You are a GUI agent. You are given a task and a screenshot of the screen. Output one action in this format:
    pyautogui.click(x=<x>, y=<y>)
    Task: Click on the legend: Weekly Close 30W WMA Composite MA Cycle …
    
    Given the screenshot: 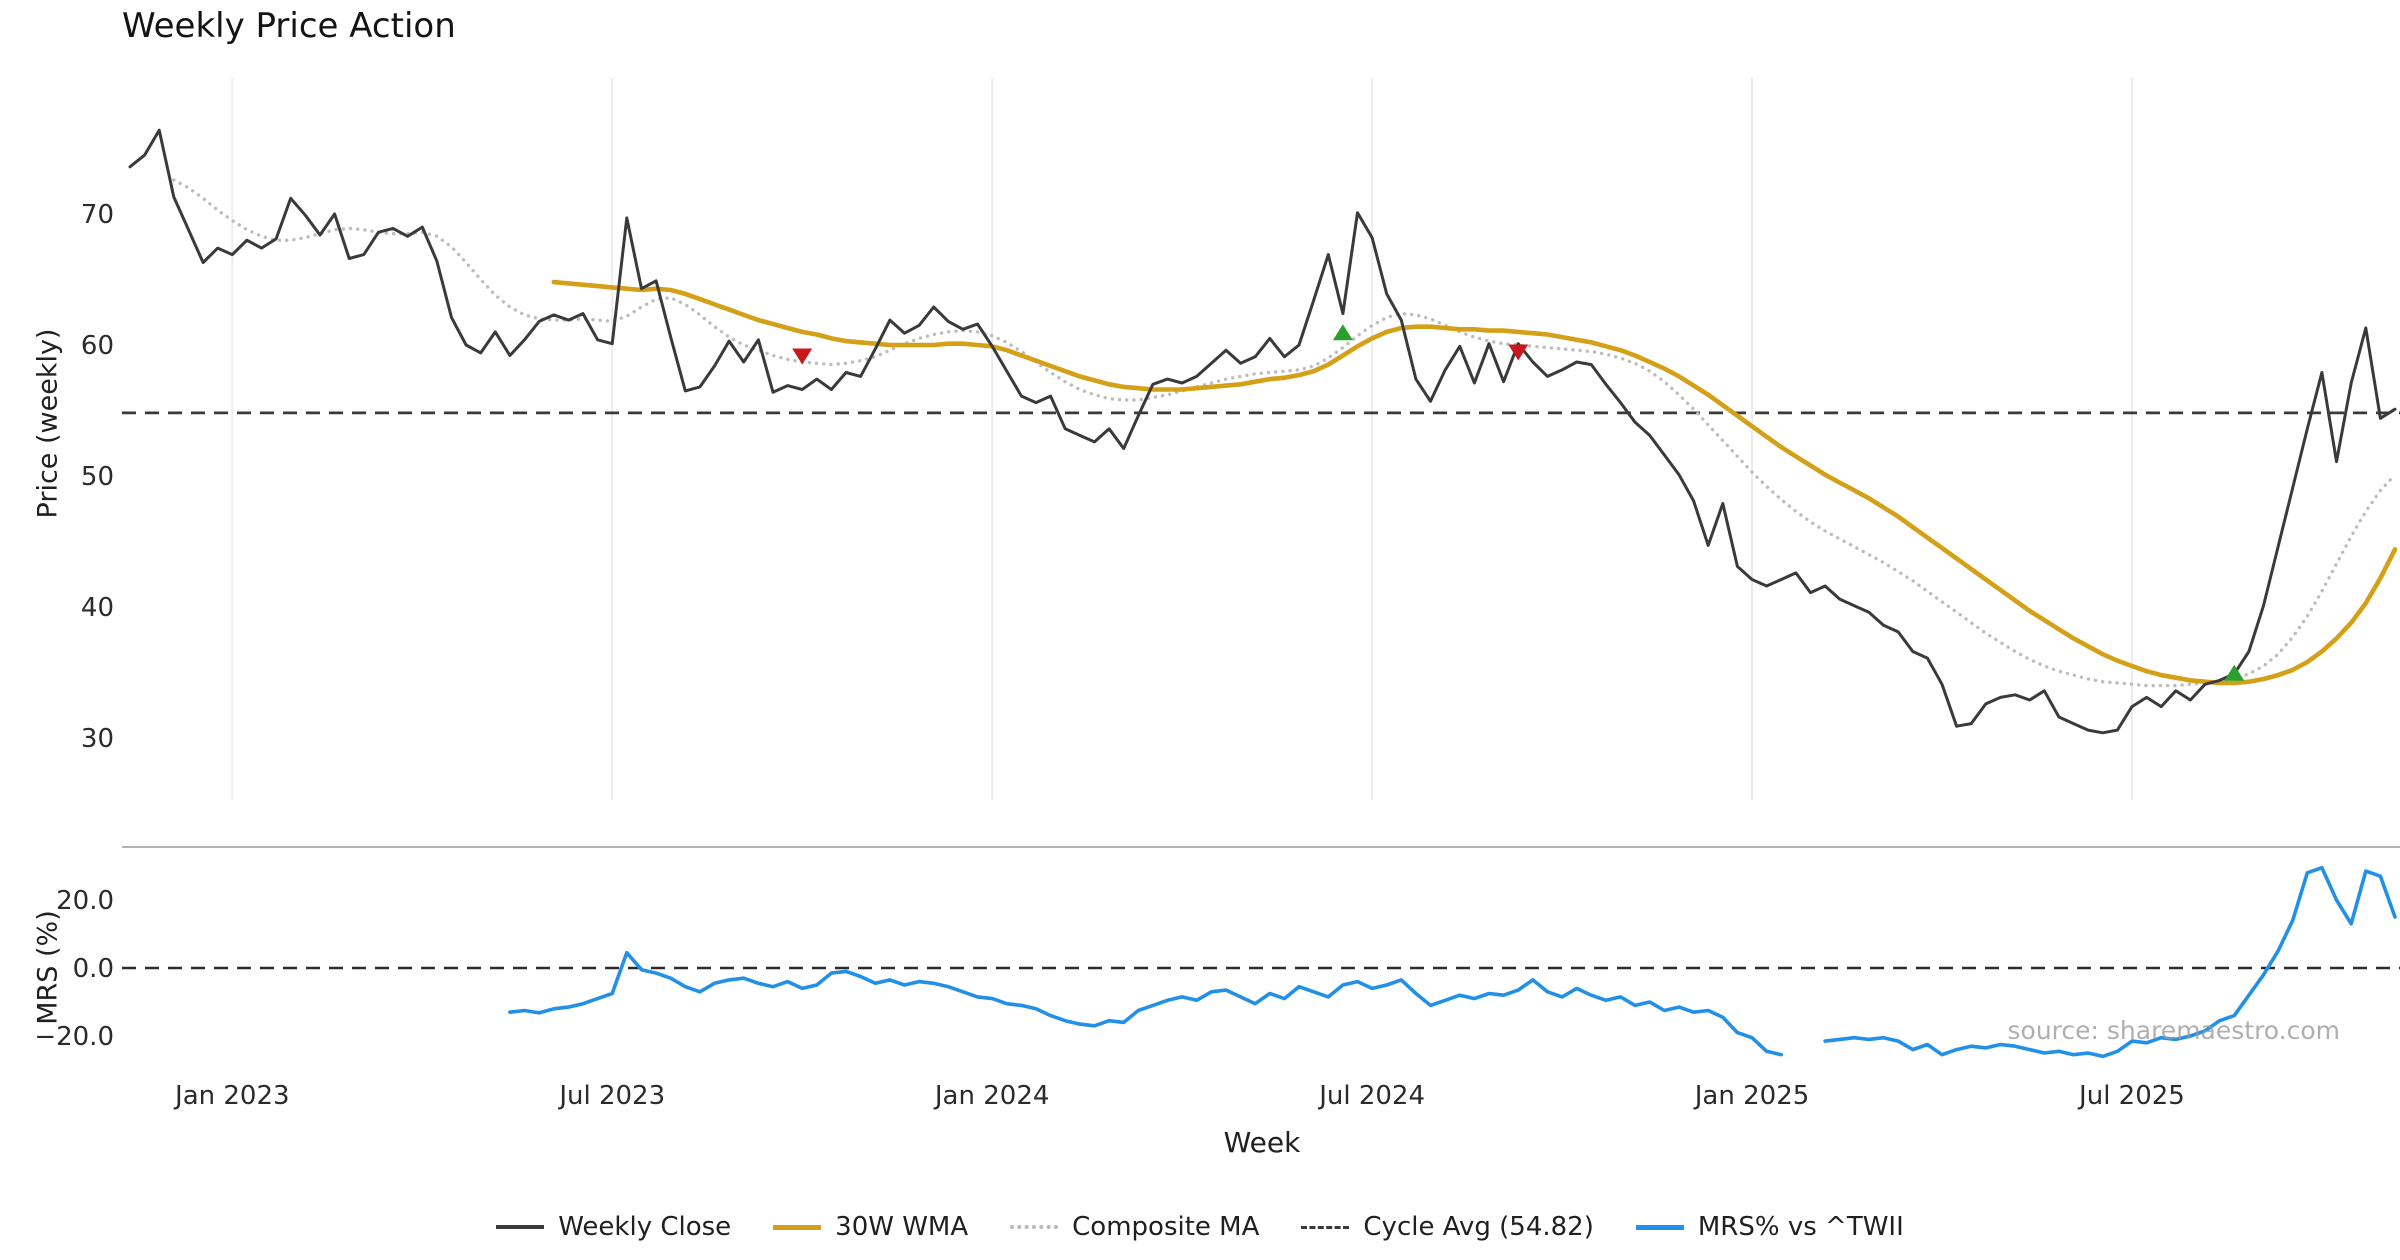 What is the action you would take?
    pyautogui.click(x=1200, y=1227)
    